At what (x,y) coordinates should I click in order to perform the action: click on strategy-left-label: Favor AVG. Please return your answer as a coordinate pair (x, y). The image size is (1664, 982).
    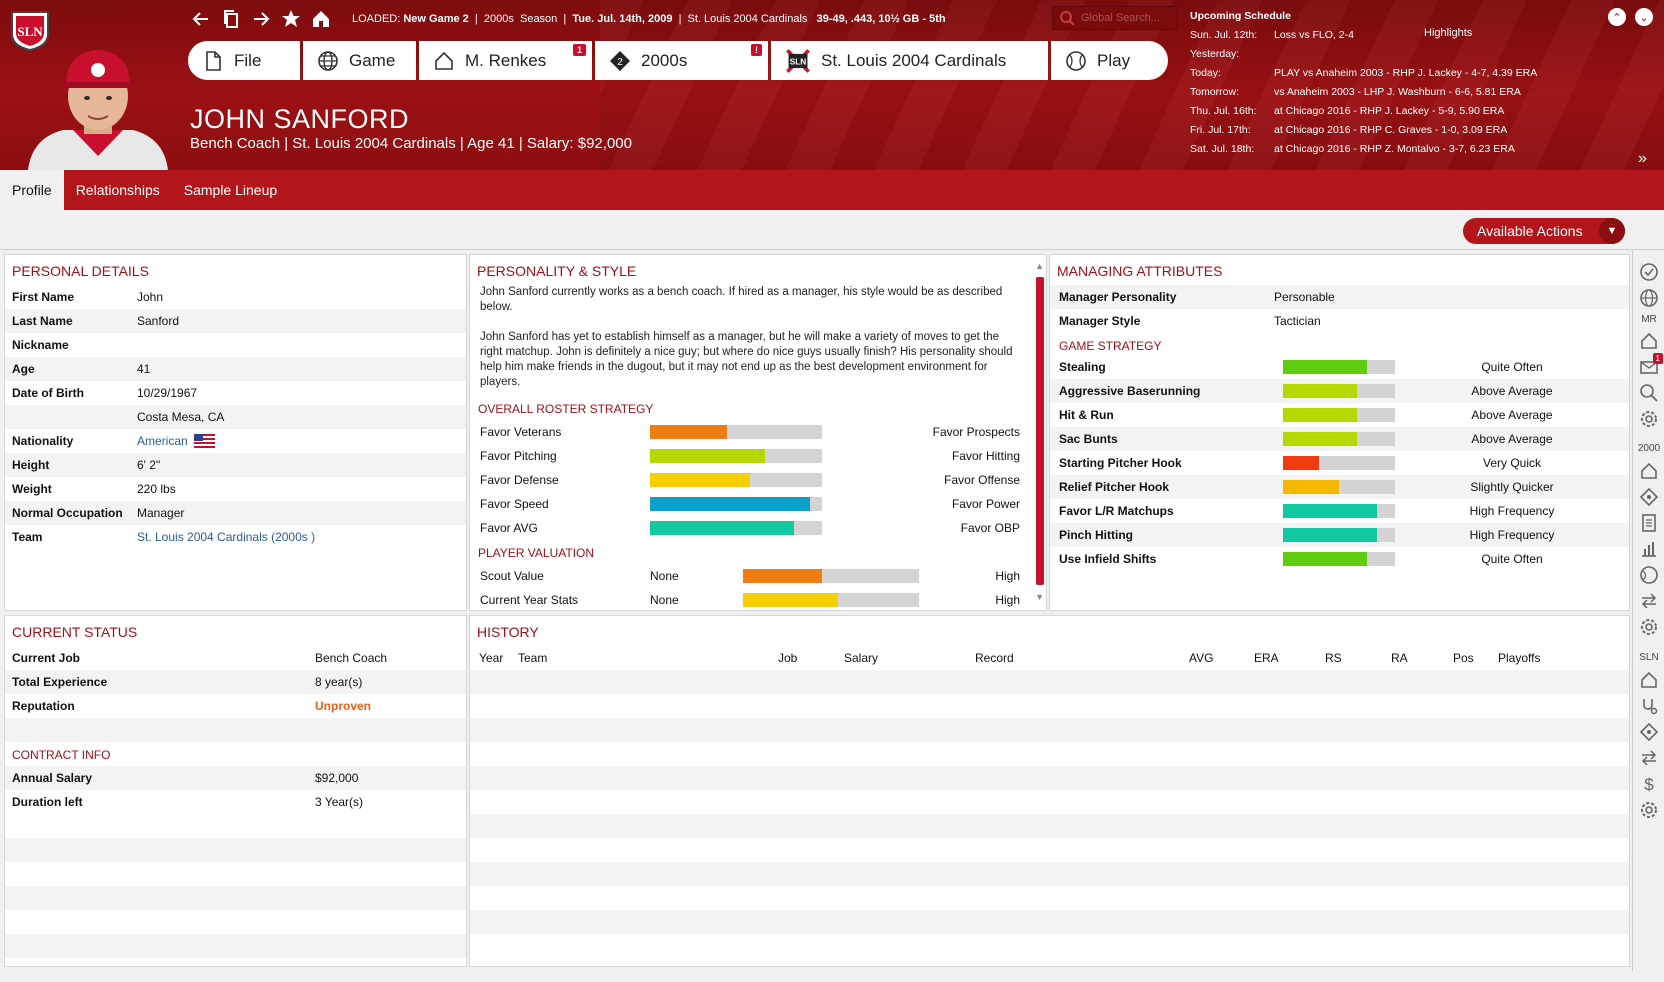
    Looking at the image, I should click on (509, 528).